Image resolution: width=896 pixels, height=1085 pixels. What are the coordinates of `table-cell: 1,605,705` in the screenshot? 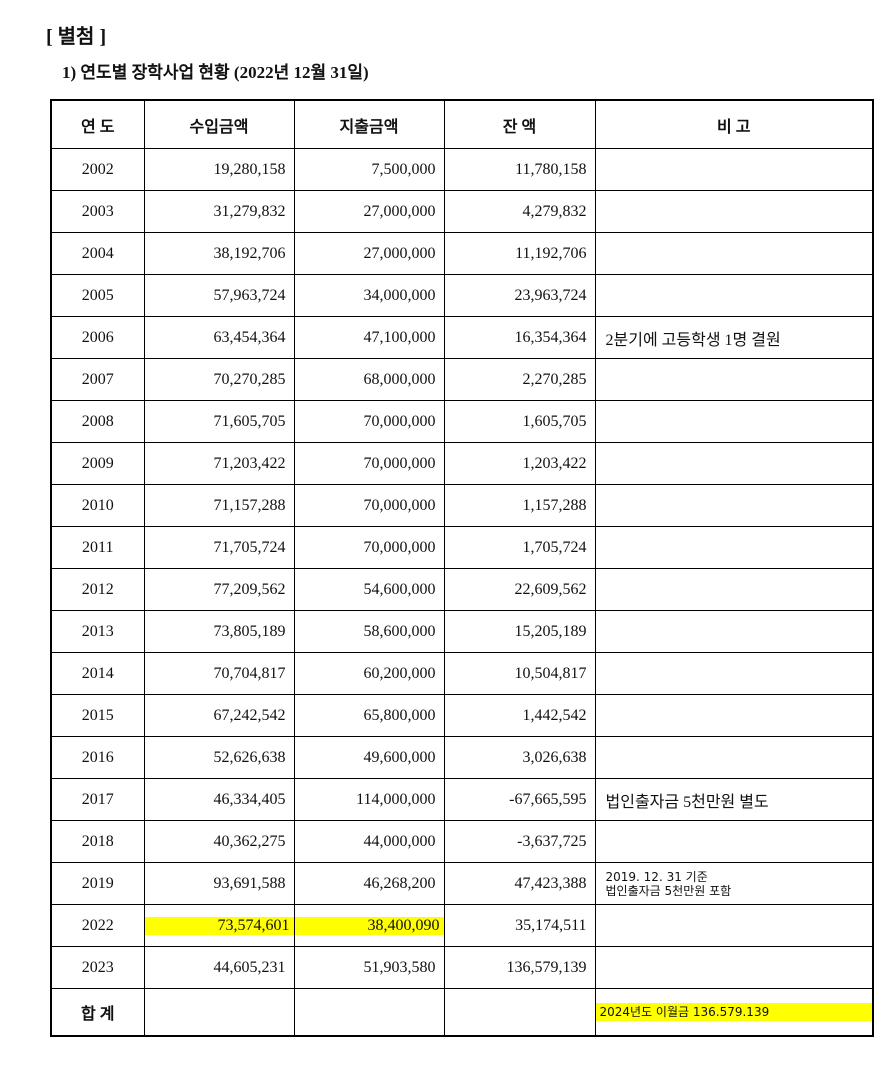 It's located at (519, 421).